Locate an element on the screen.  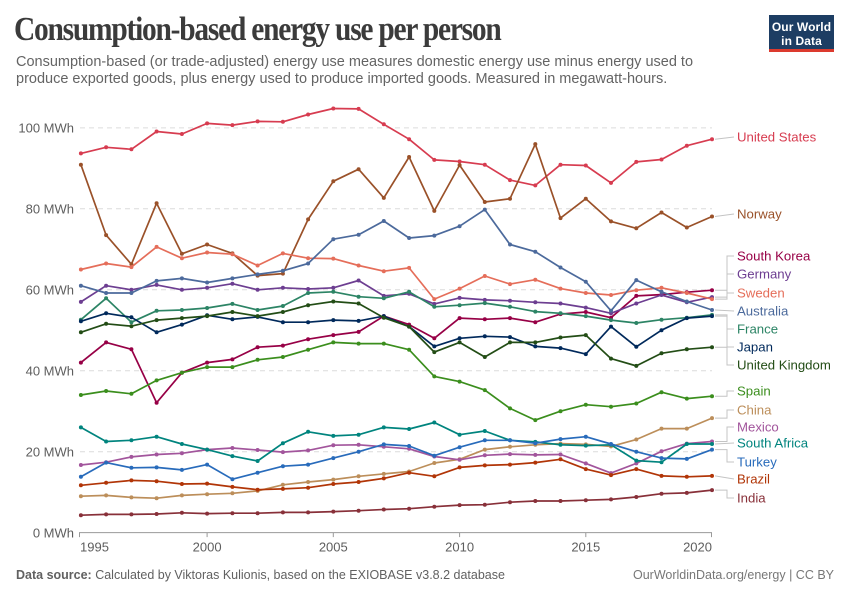
svg-text: United Kingdom is located at coordinates (784, 365).